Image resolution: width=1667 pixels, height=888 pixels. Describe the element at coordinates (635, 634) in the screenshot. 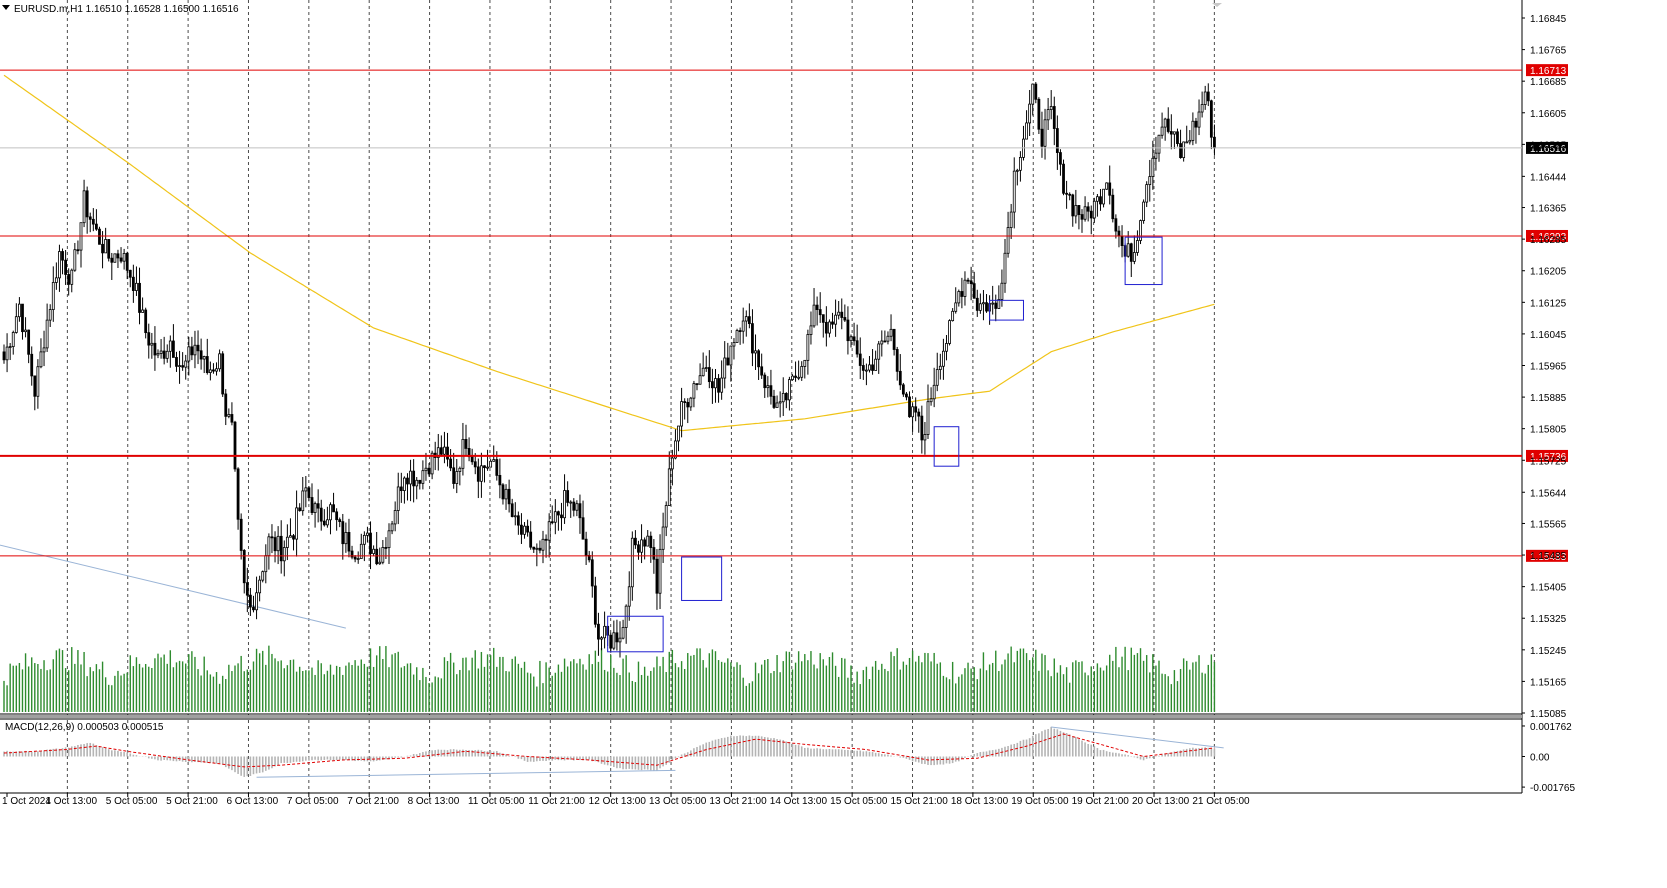

I see `zone-box` at that location.